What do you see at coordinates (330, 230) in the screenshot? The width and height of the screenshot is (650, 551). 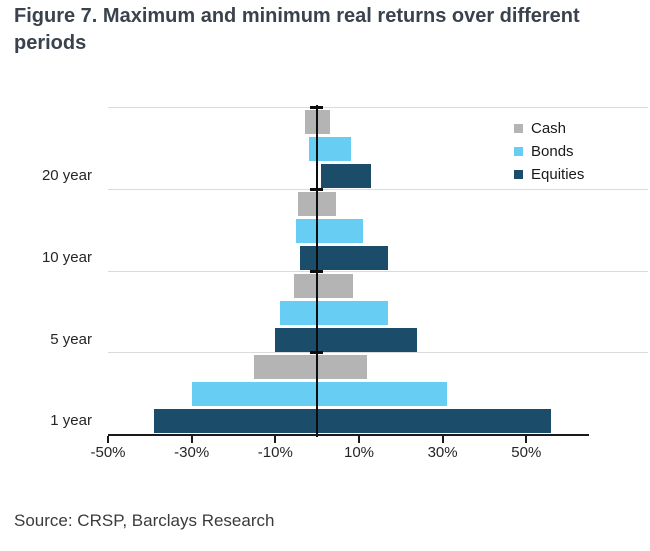 I see `bar-bonds-10-year` at bounding box center [330, 230].